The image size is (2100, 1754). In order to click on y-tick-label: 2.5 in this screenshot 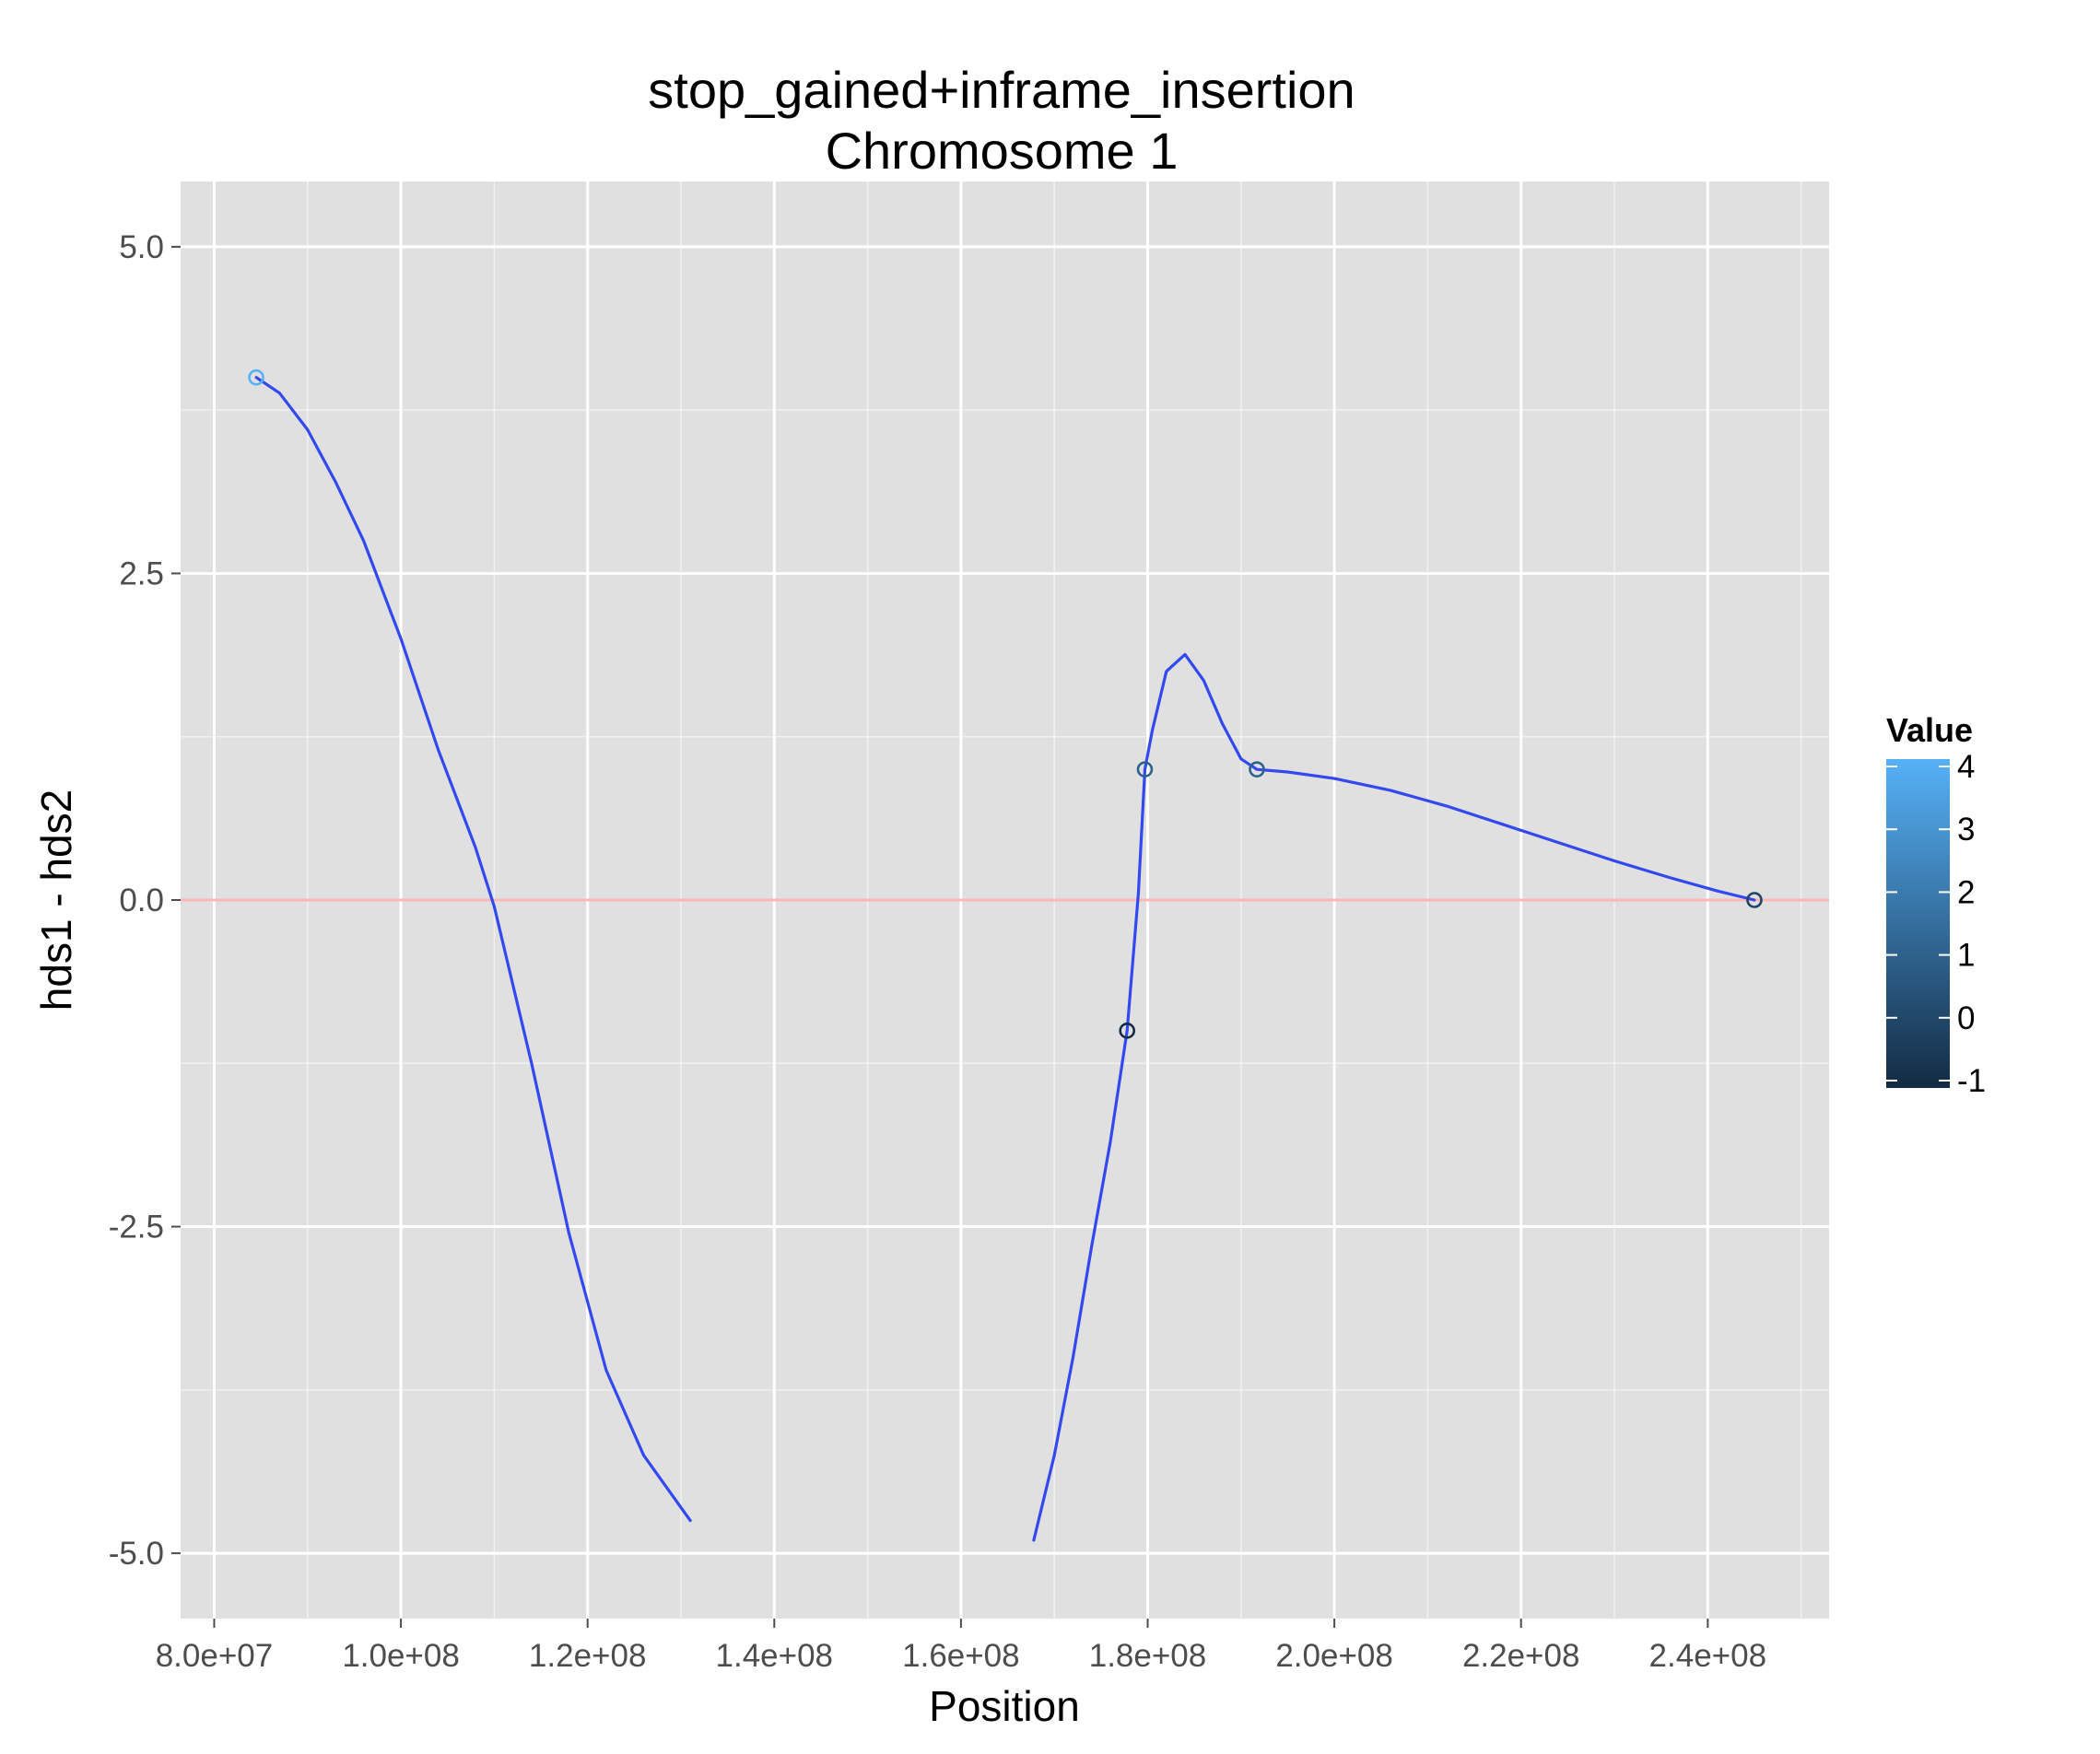, I will do `click(141, 573)`.